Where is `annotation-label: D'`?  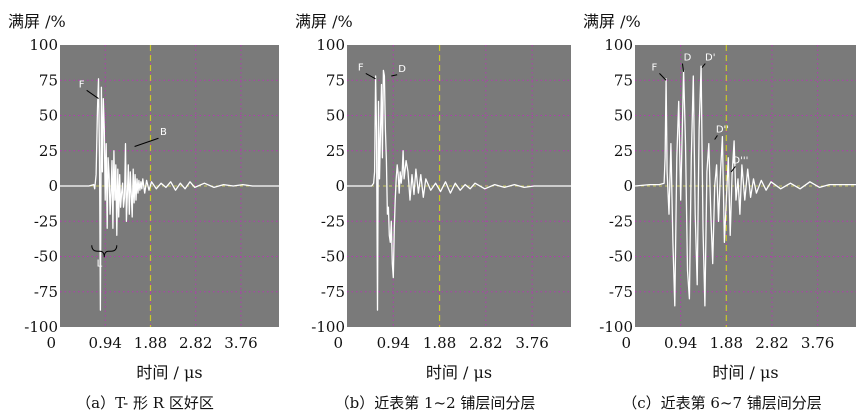 annotation-label: D' is located at coordinates (710, 58).